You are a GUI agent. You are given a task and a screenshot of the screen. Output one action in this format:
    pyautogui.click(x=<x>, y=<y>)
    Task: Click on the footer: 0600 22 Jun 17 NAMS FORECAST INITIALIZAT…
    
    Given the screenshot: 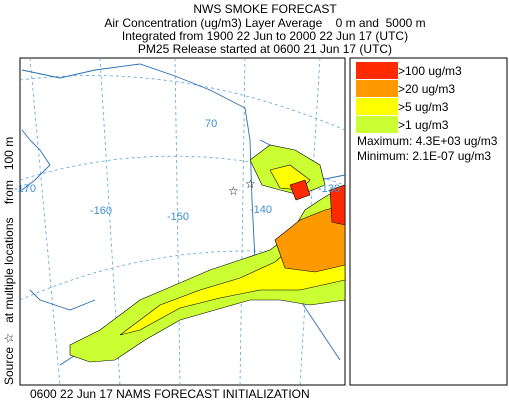 What is the action you would take?
    pyautogui.click(x=170, y=394)
    